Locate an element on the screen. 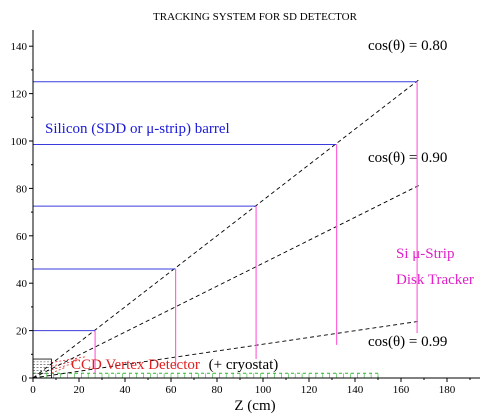 The height and width of the screenshot is (415, 483). vertex-label-black: (+ cryostat) is located at coordinates (244, 365).